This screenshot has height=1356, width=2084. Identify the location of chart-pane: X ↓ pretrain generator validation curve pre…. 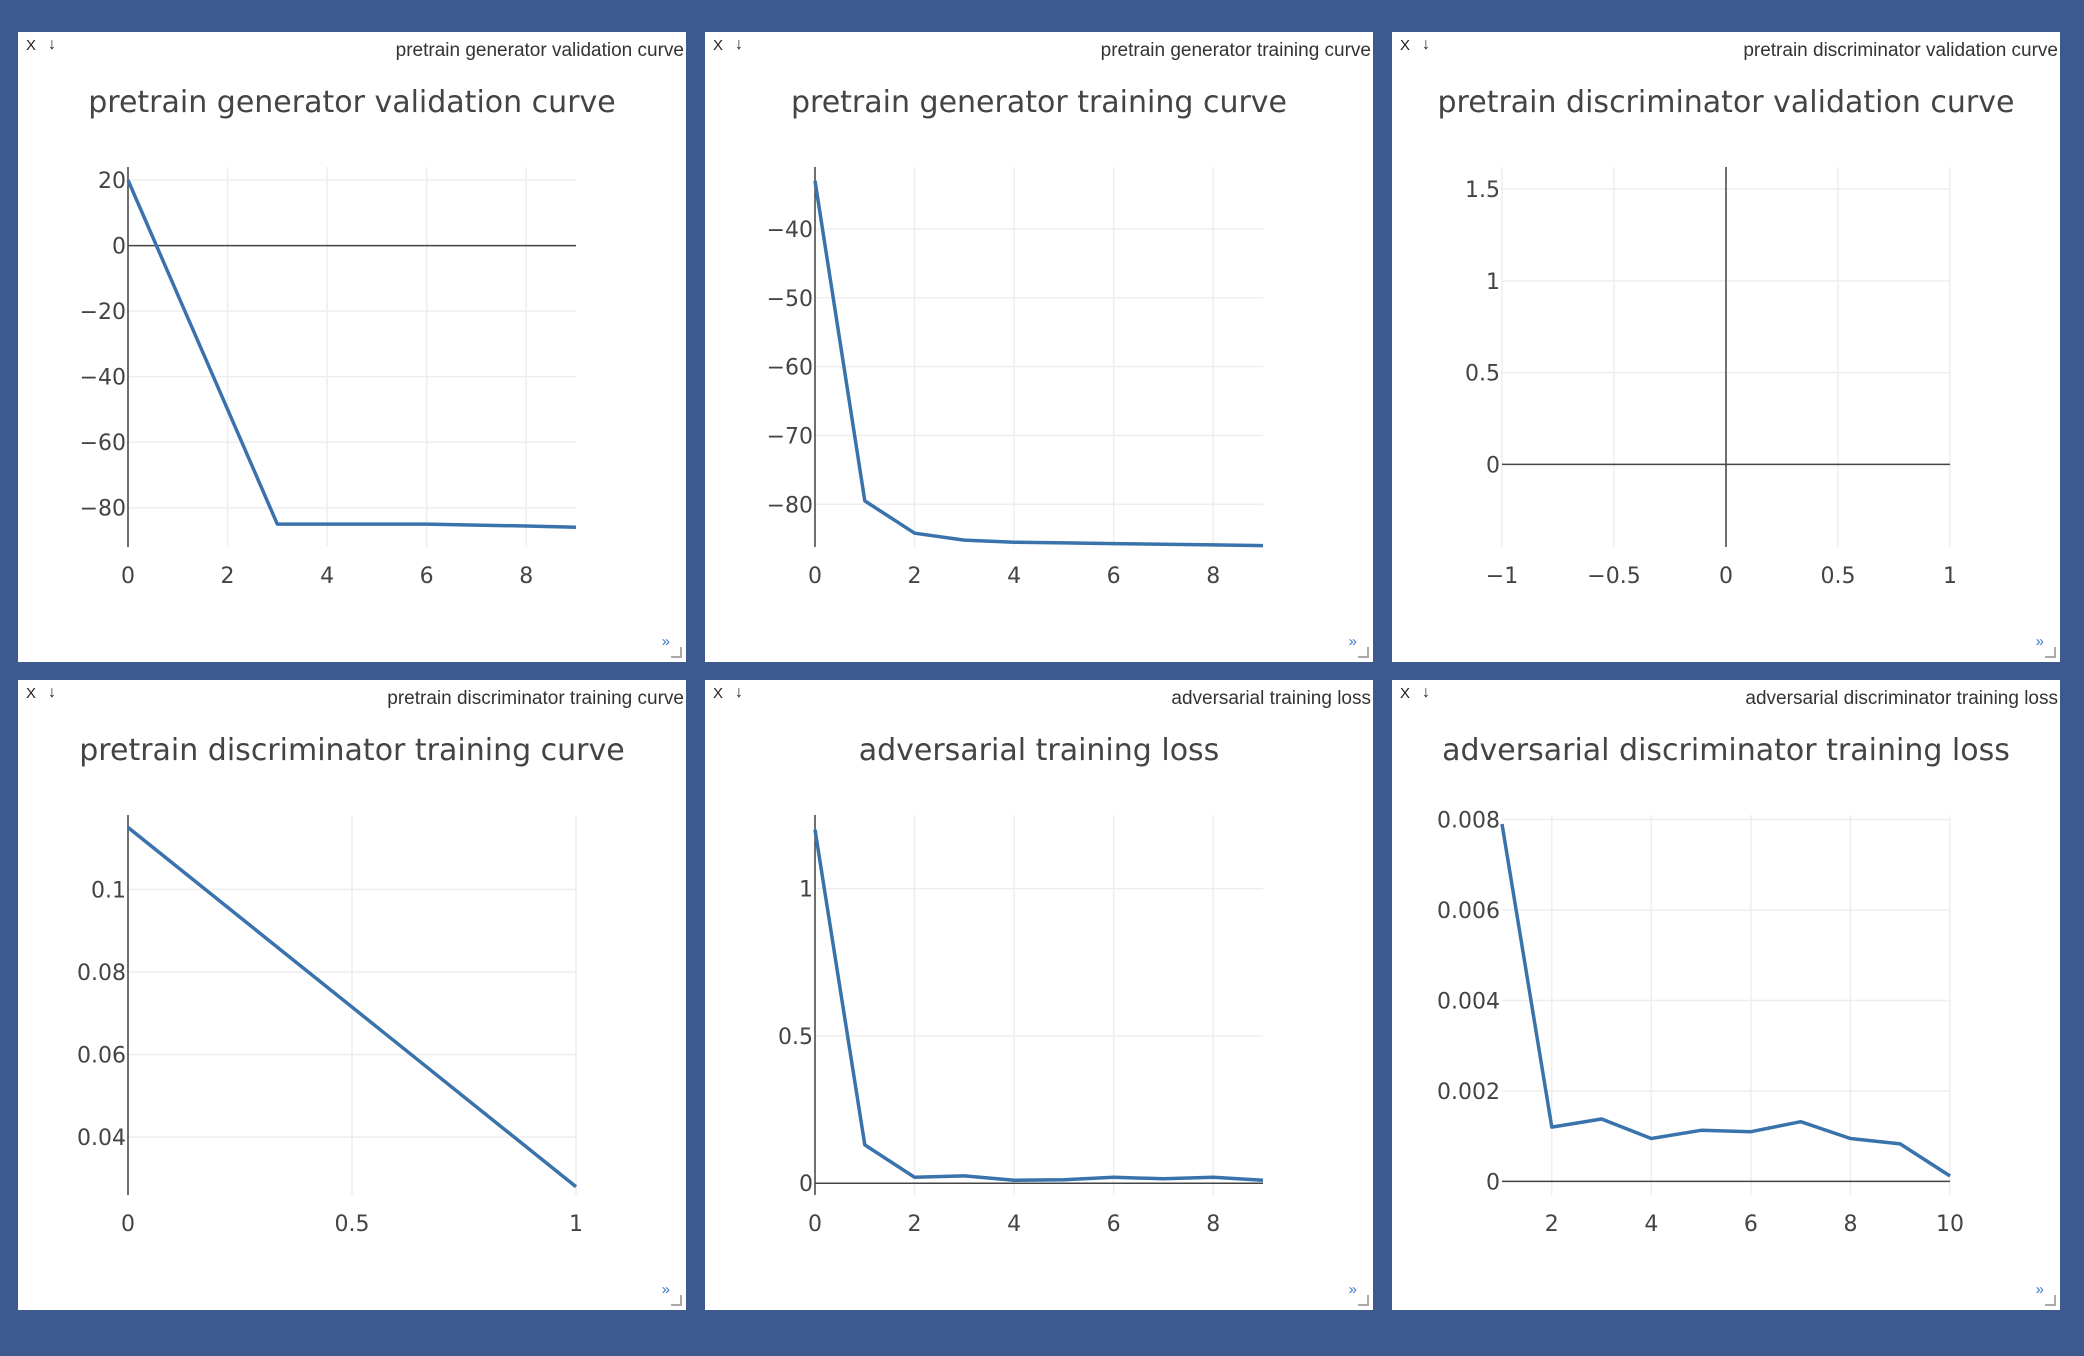
(352, 347).